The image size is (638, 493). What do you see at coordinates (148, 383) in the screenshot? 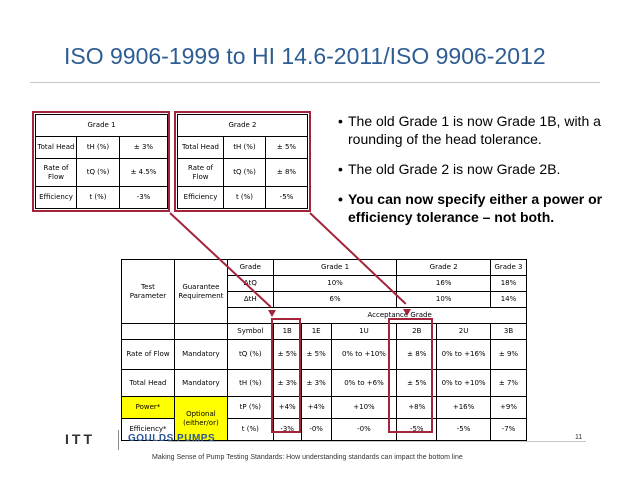
I see `row-param: Total Head` at bounding box center [148, 383].